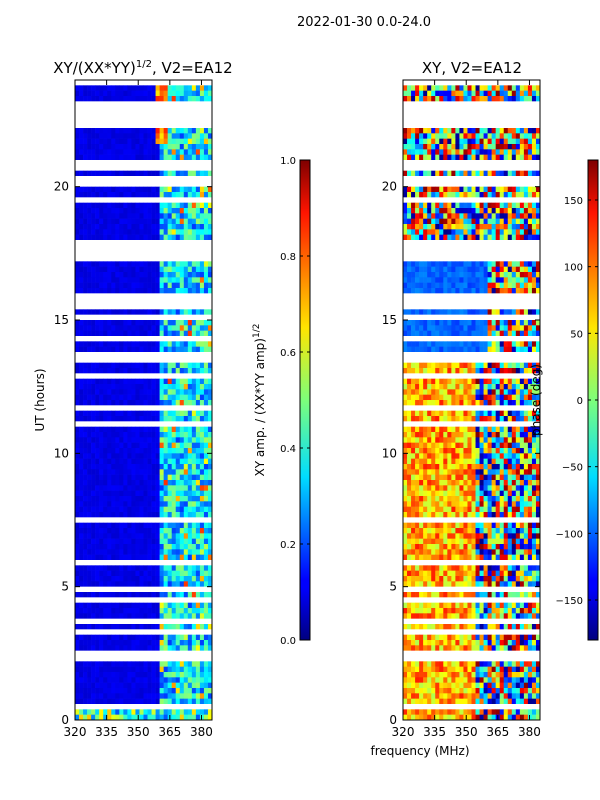  What do you see at coordinates (65, 587) in the screenshot?
I see `y-tick-label: 5` at bounding box center [65, 587].